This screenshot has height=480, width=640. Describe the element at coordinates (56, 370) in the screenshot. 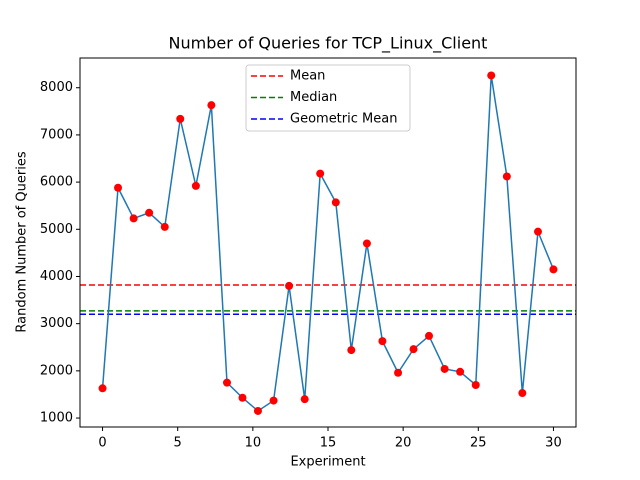

I see `y-tick-label: 2000` at that location.